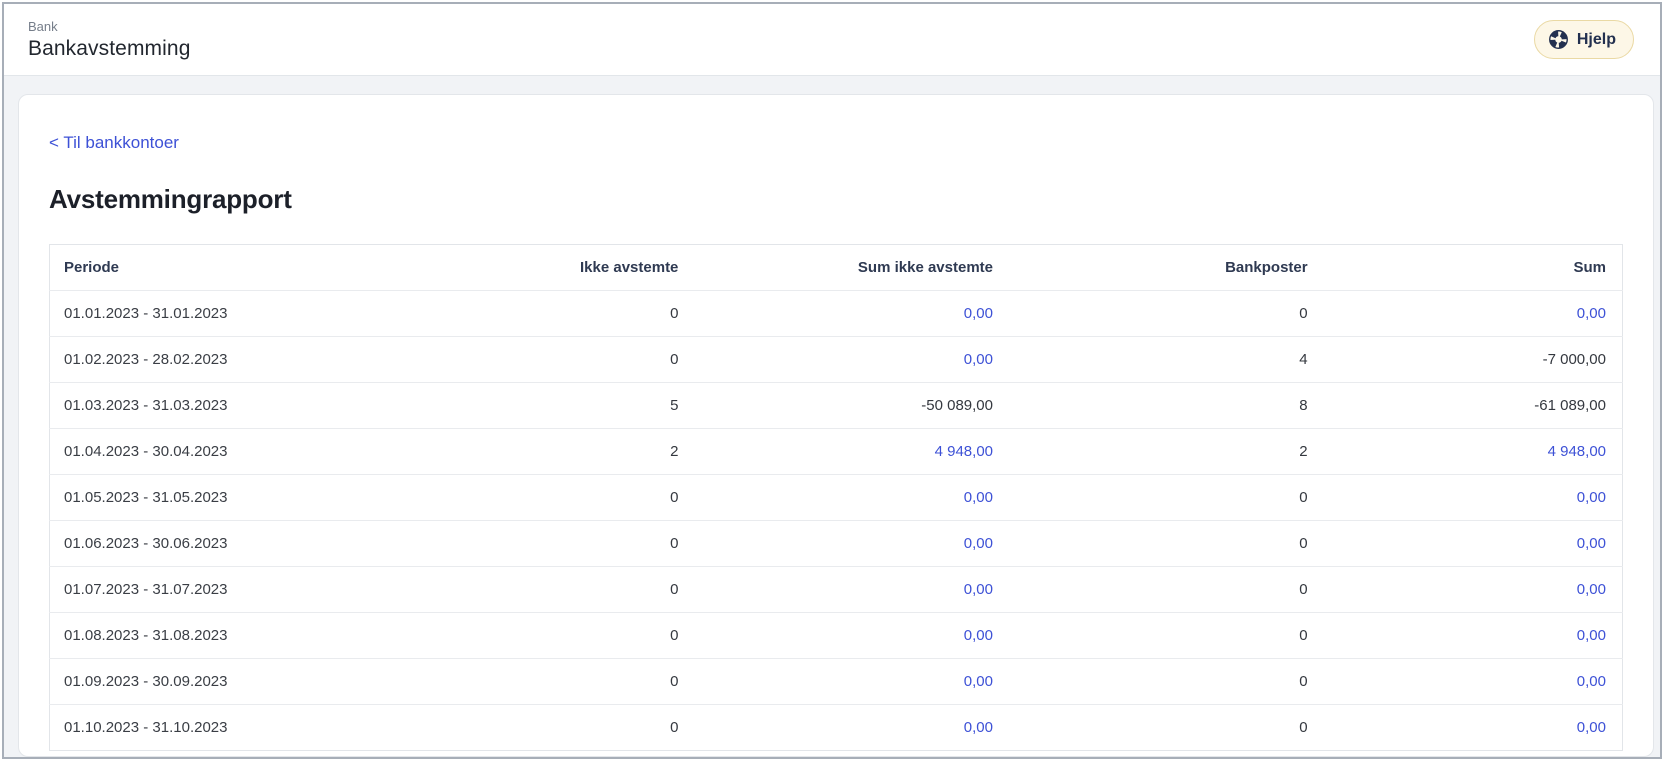 Image resolution: width=1674 pixels, height=762 pixels. I want to click on cell-sum: 4 948,00, so click(1473, 451).